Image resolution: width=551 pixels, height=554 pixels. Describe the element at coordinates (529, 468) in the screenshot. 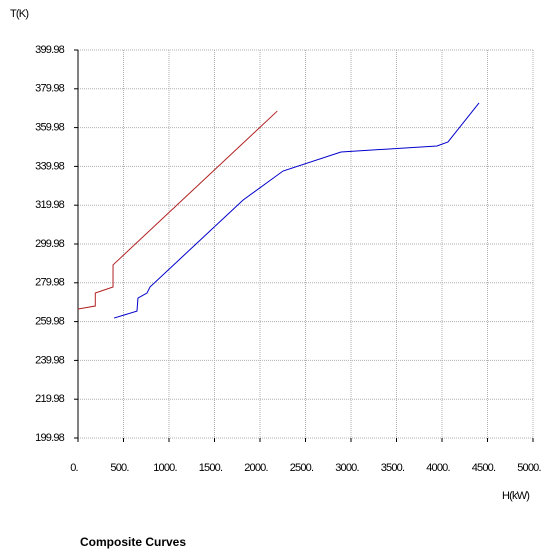

I see `x-tick-label: 5000.` at that location.